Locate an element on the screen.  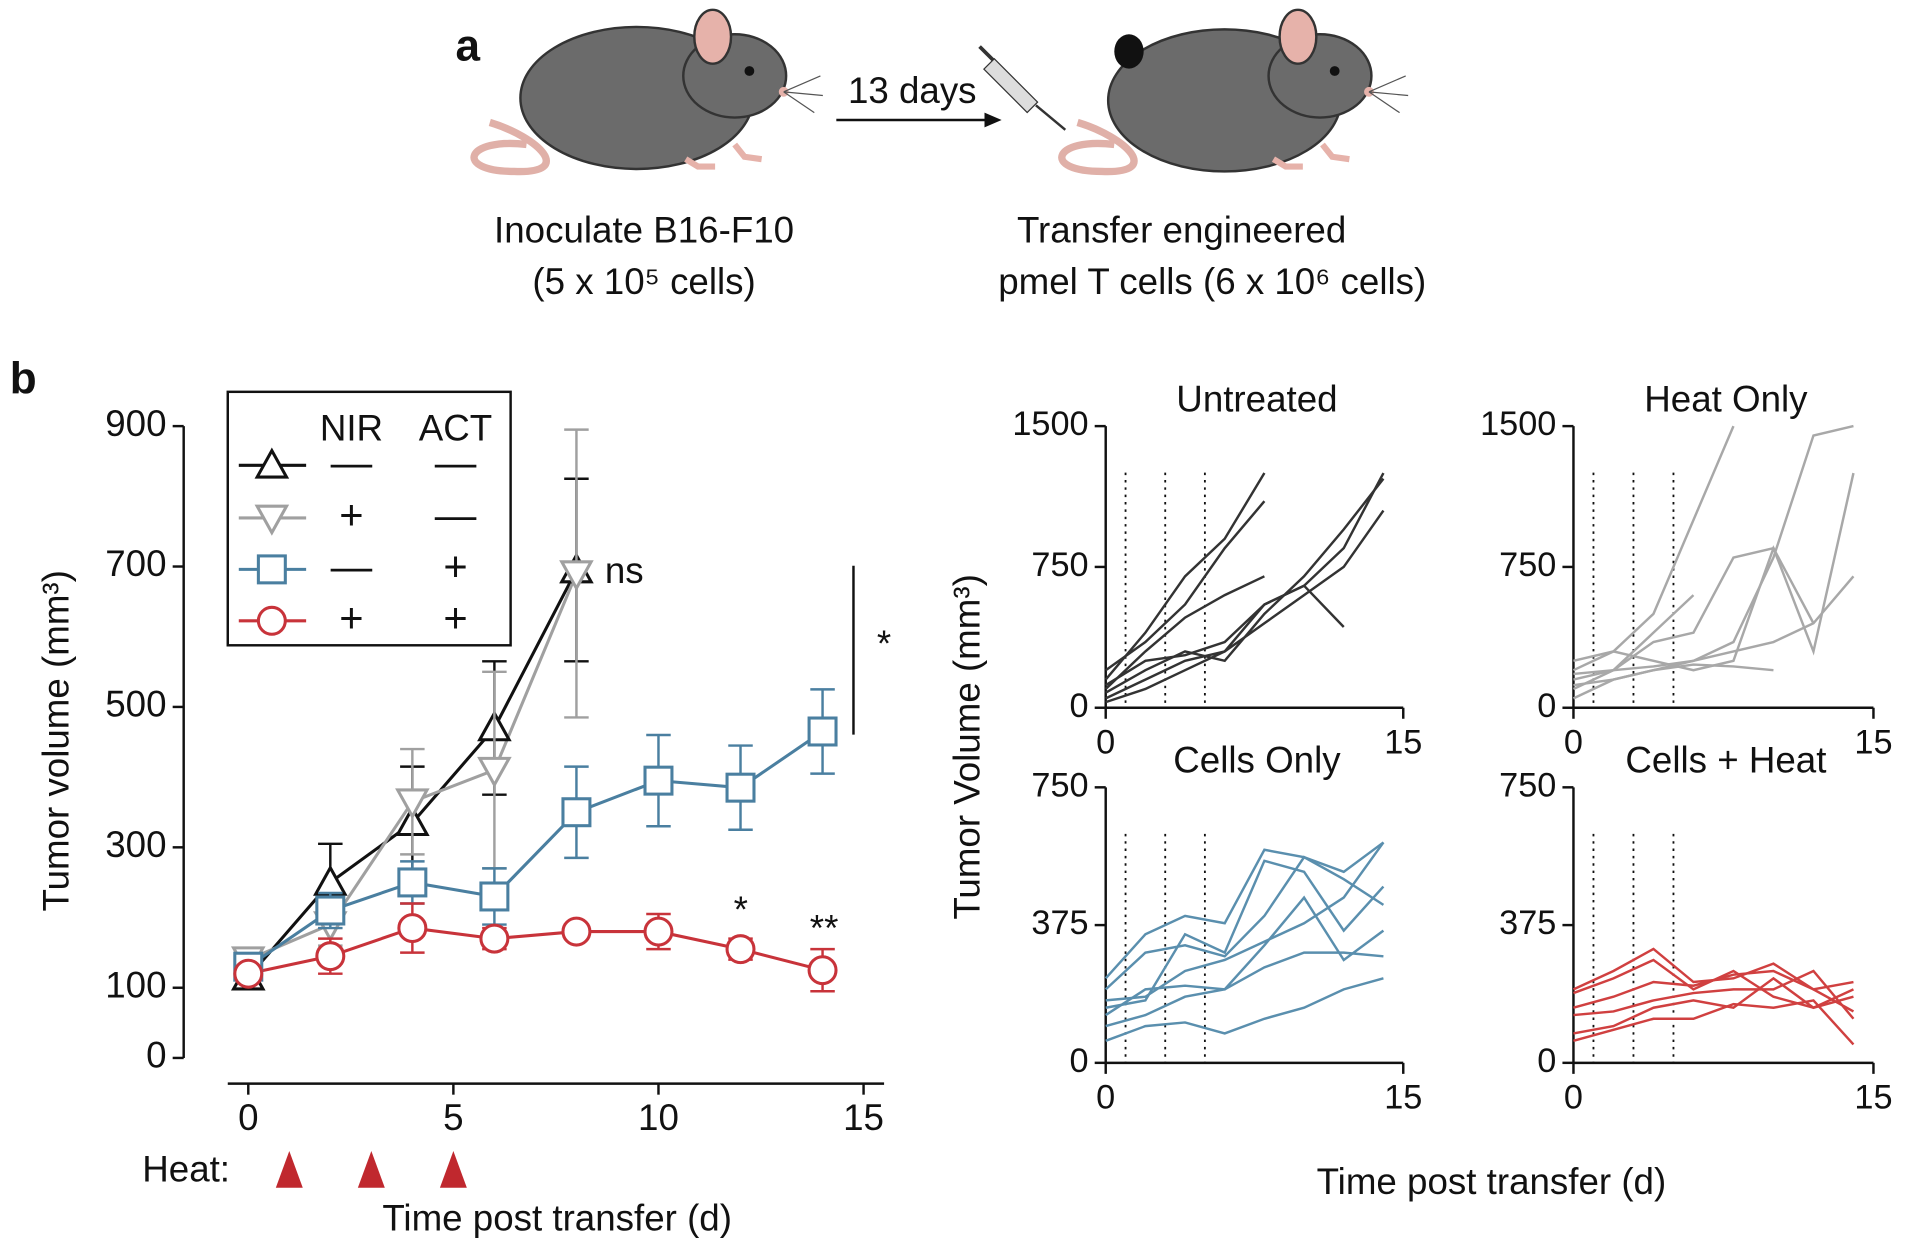
y-tick-label: 100 is located at coordinates (135, 984).